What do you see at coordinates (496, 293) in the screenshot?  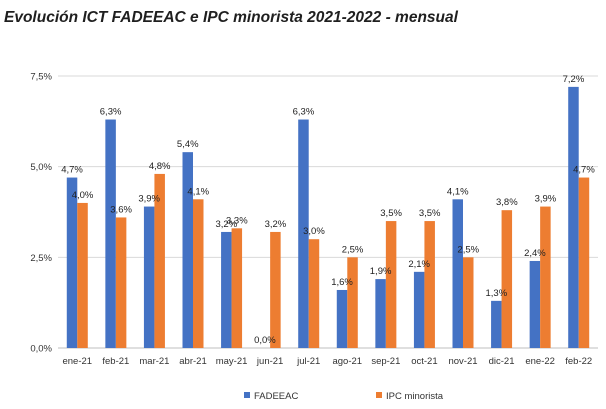 I see `data-label-fadeeac: 1,3%` at bounding box center [496, 293].